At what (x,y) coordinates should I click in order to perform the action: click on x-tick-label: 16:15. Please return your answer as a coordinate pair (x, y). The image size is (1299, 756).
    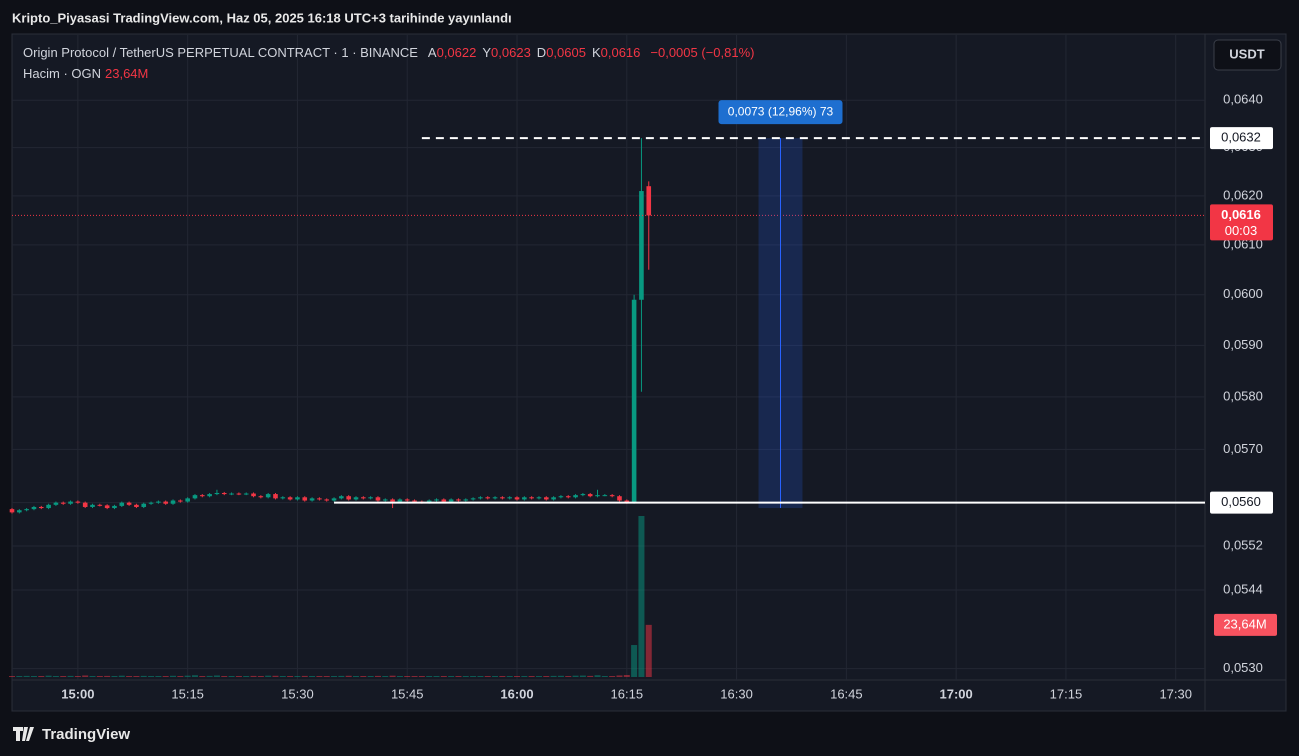
    Looking at the image, I should click on (627, 693).